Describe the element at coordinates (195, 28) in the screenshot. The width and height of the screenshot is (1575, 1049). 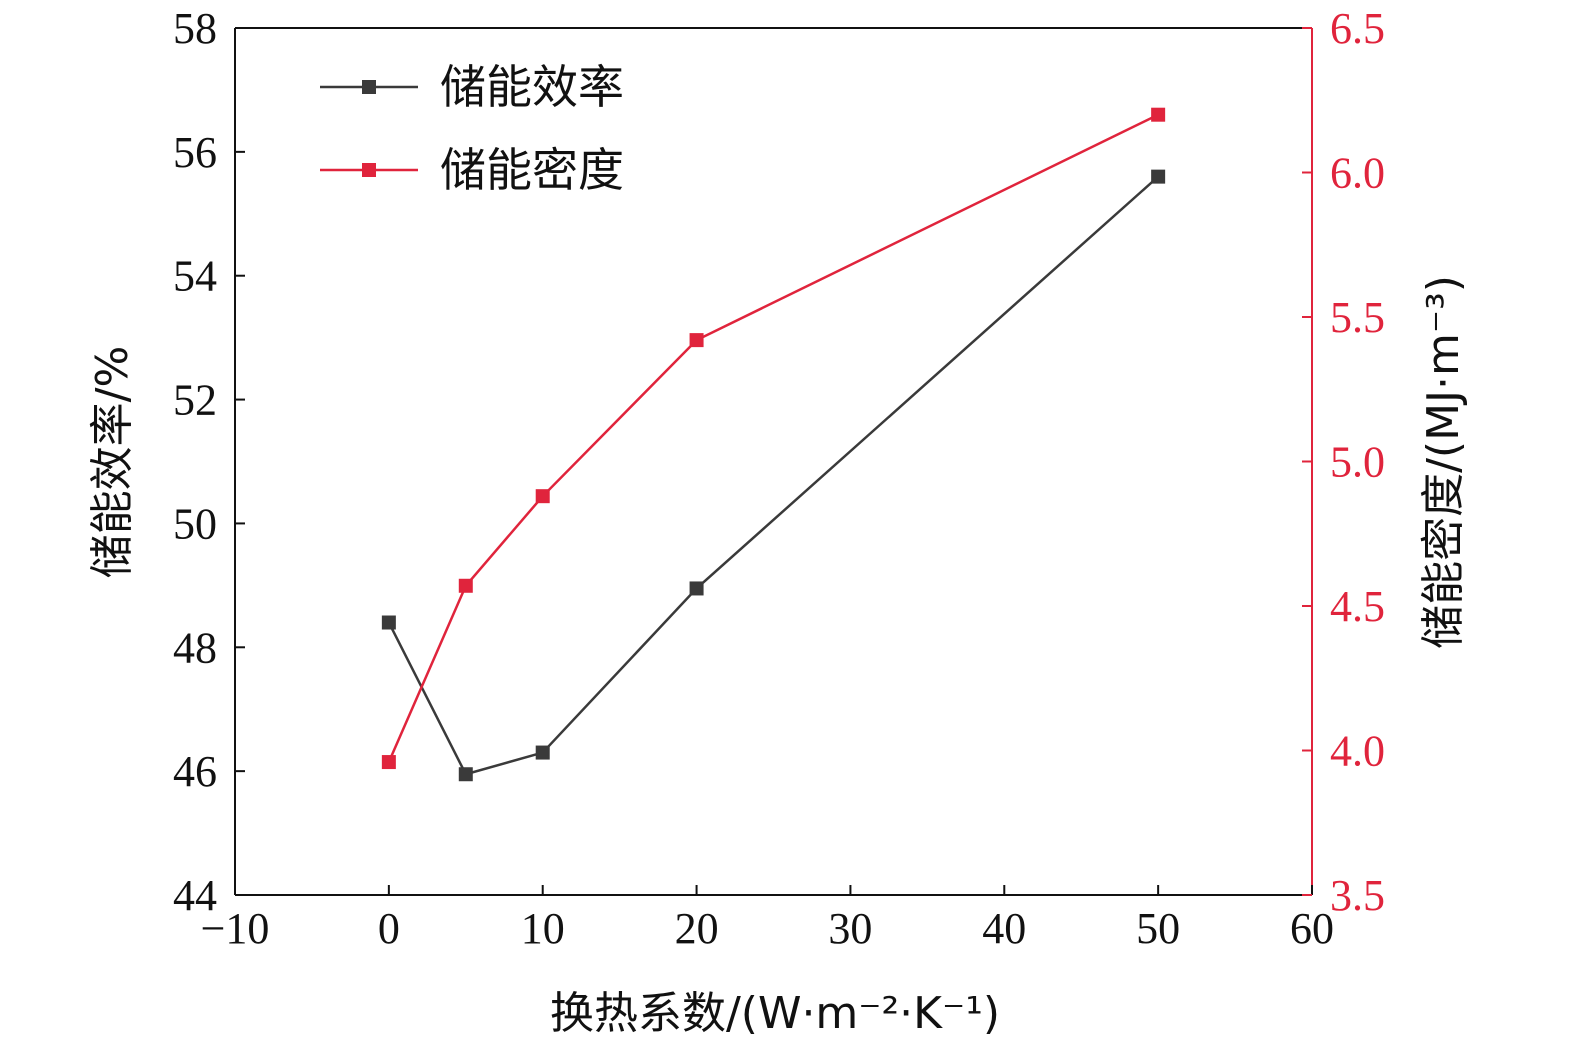
I see `y-left-tick-label: 58` at that location.